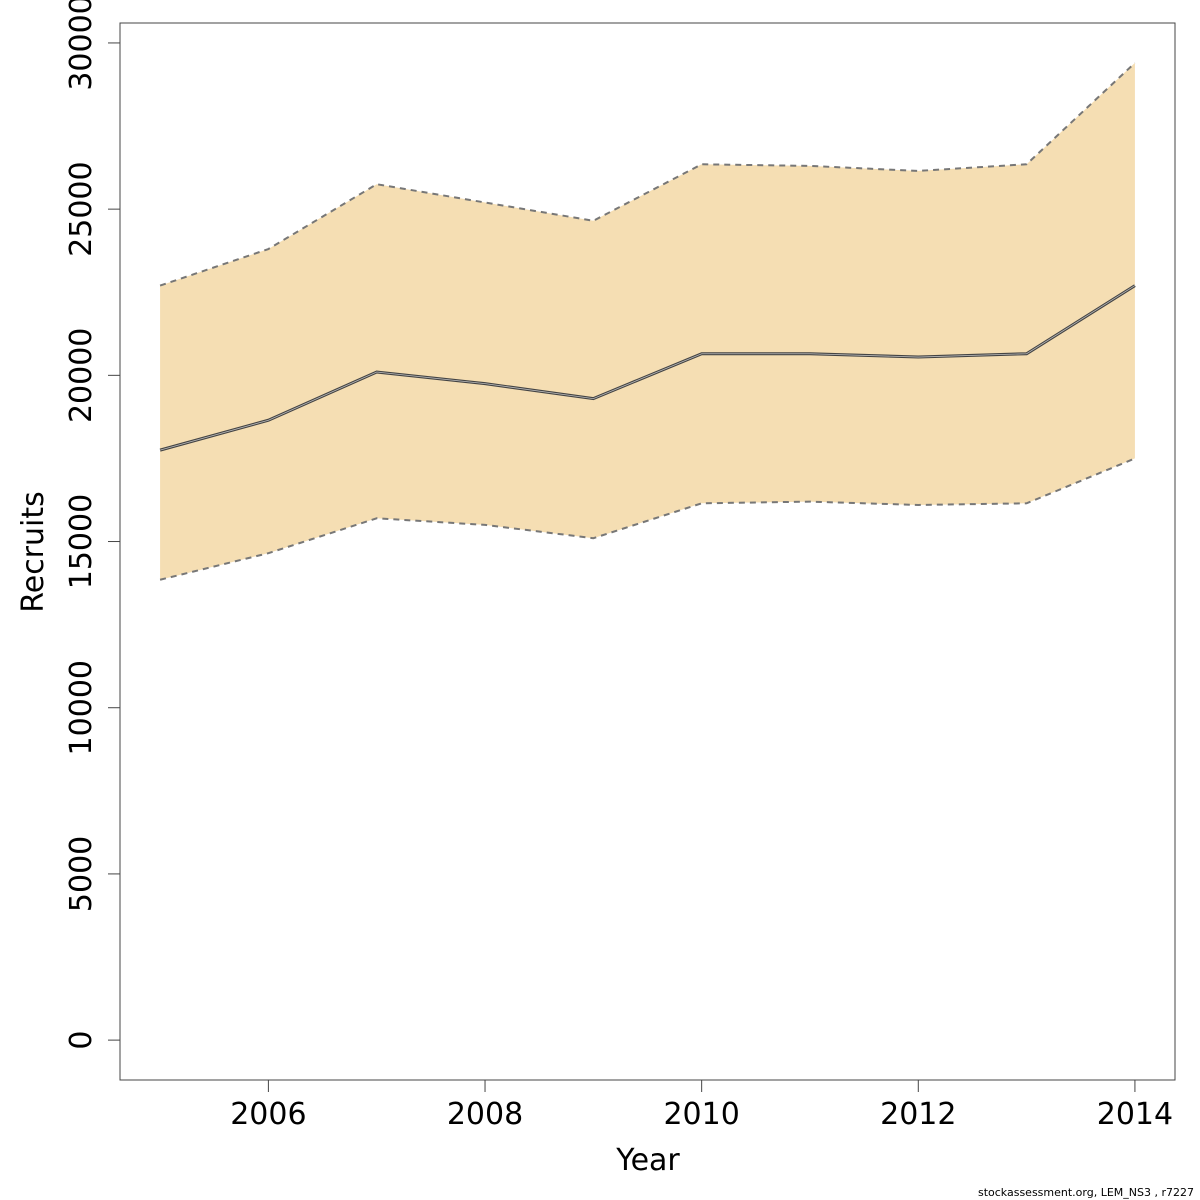 Image resolution: width=1200 pixels, height=1200 pixels. I want to click on y-tick-label: 15000, so click(81, 541).